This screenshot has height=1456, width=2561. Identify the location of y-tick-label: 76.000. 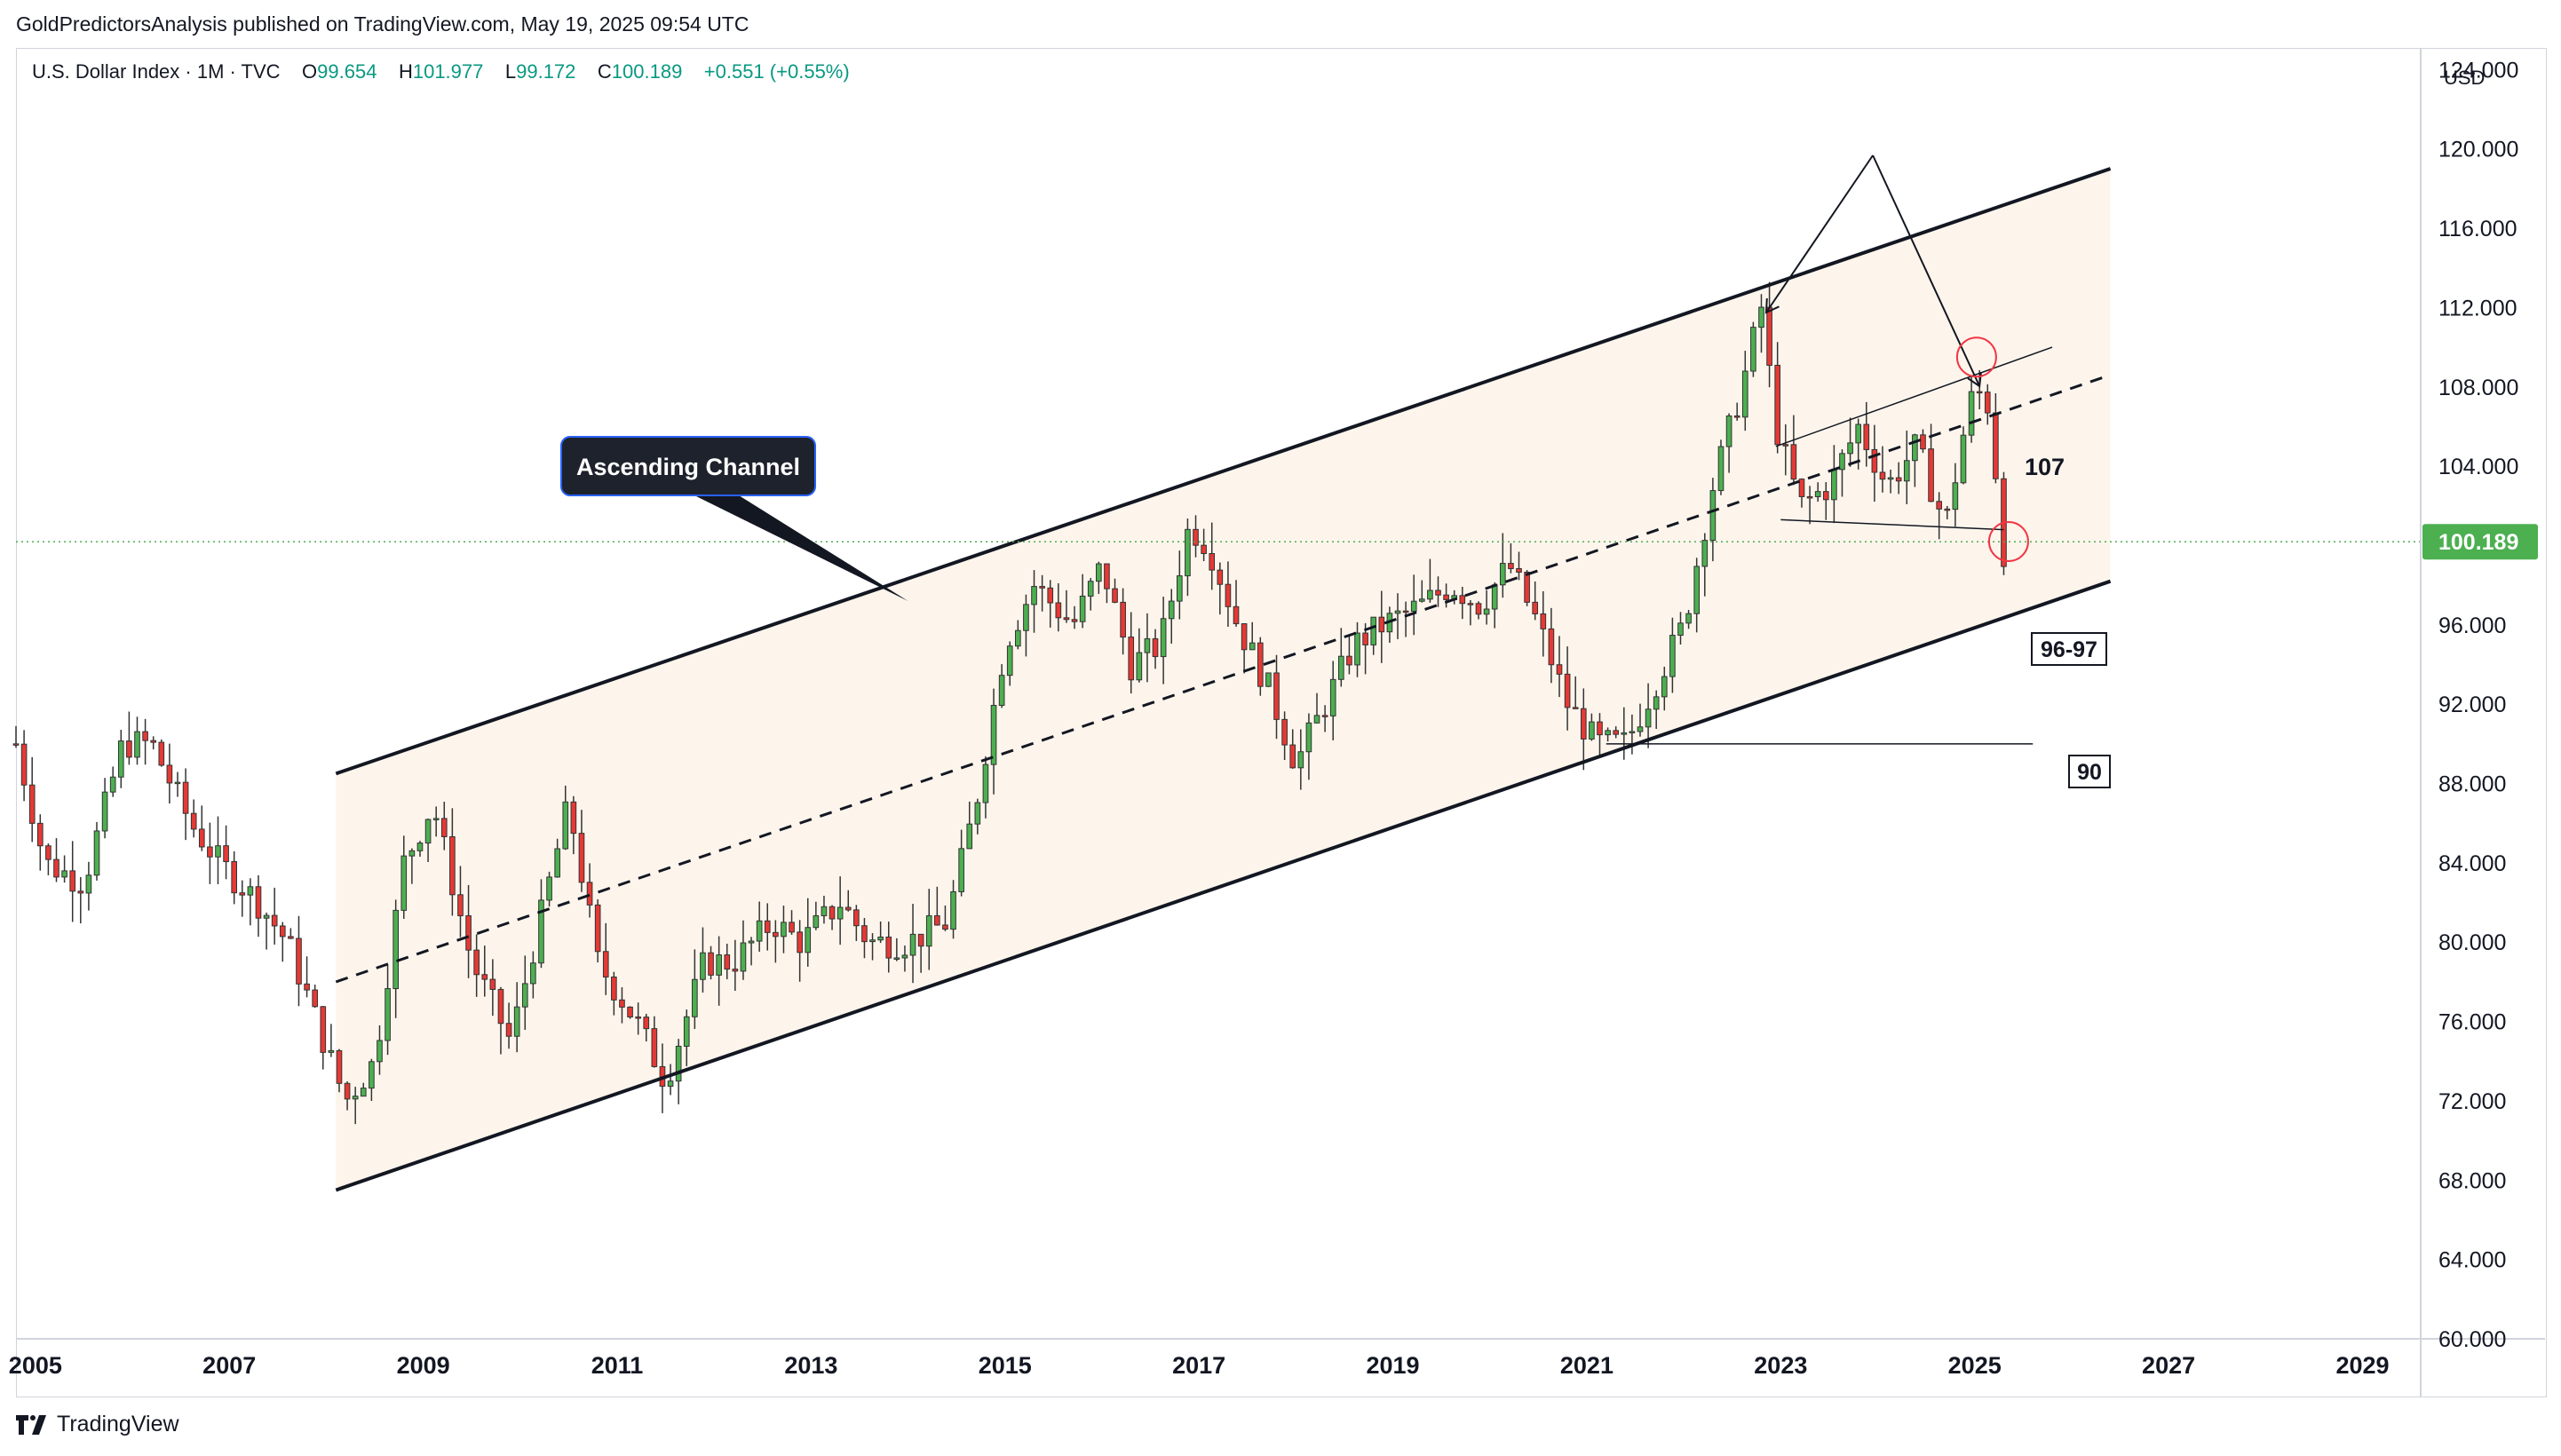
(2472, 1022).